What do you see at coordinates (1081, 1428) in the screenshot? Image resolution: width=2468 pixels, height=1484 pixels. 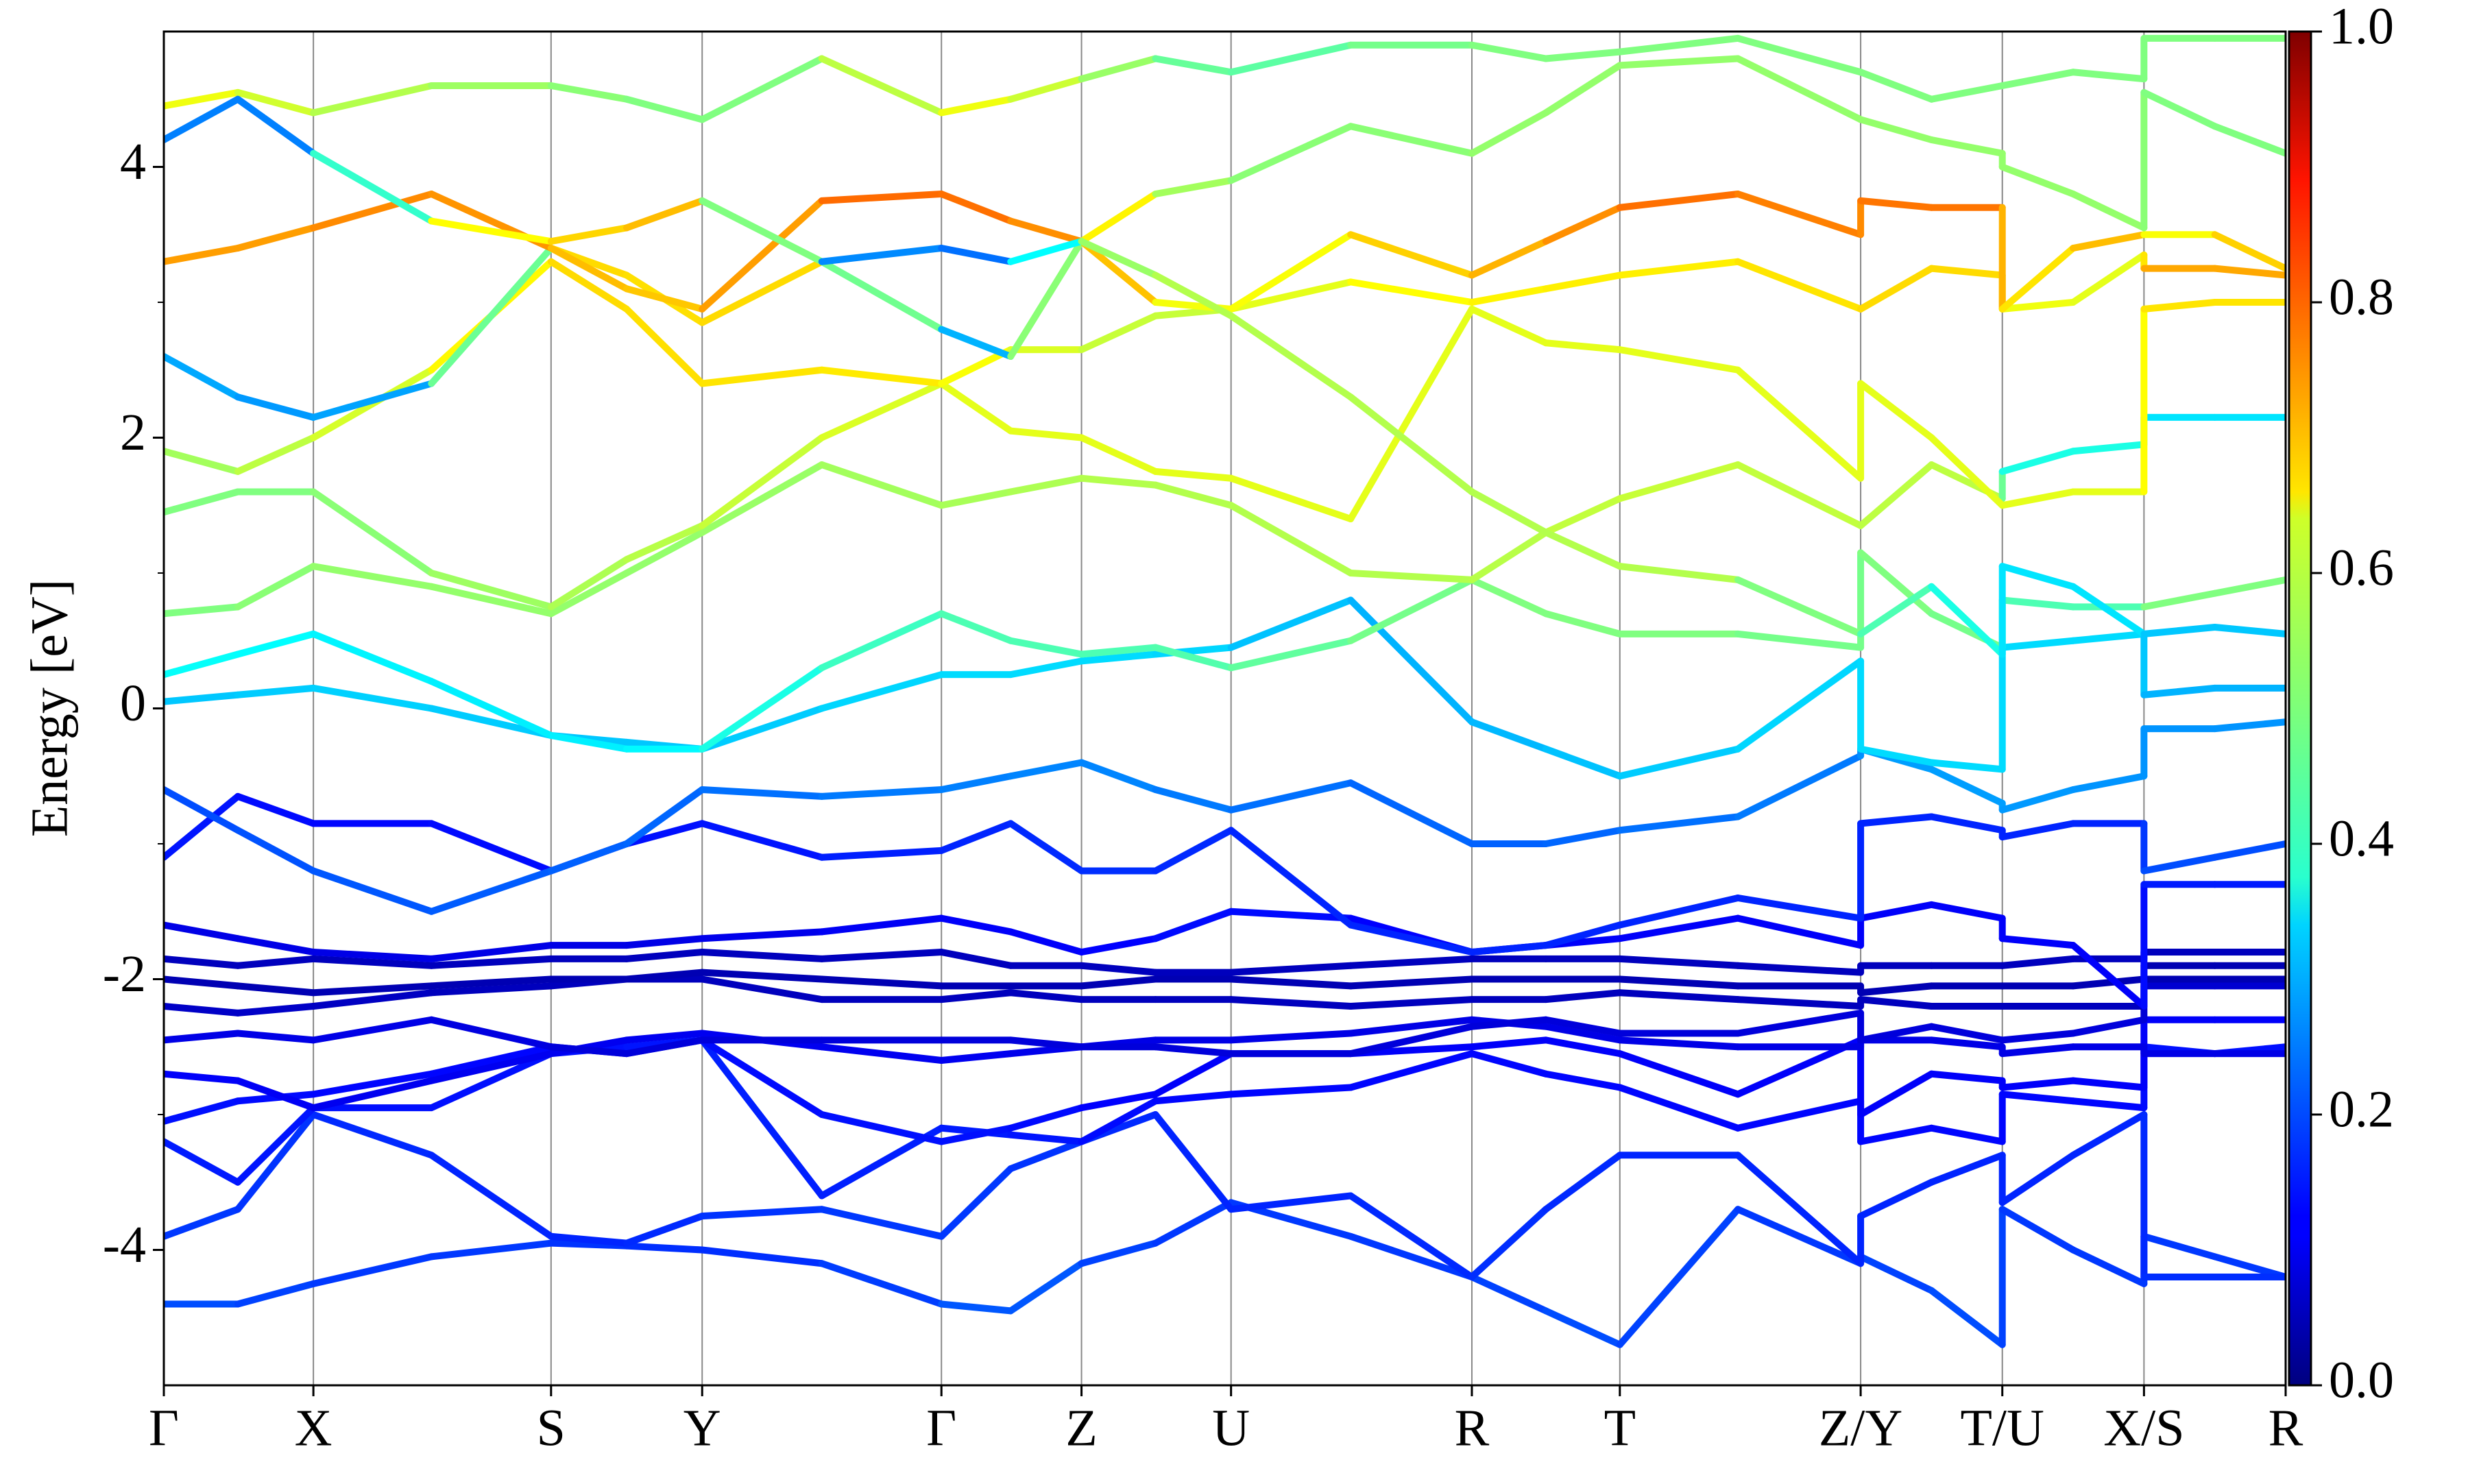 I see `x-tick-label: Z` at bounding box center [1081, 1428].